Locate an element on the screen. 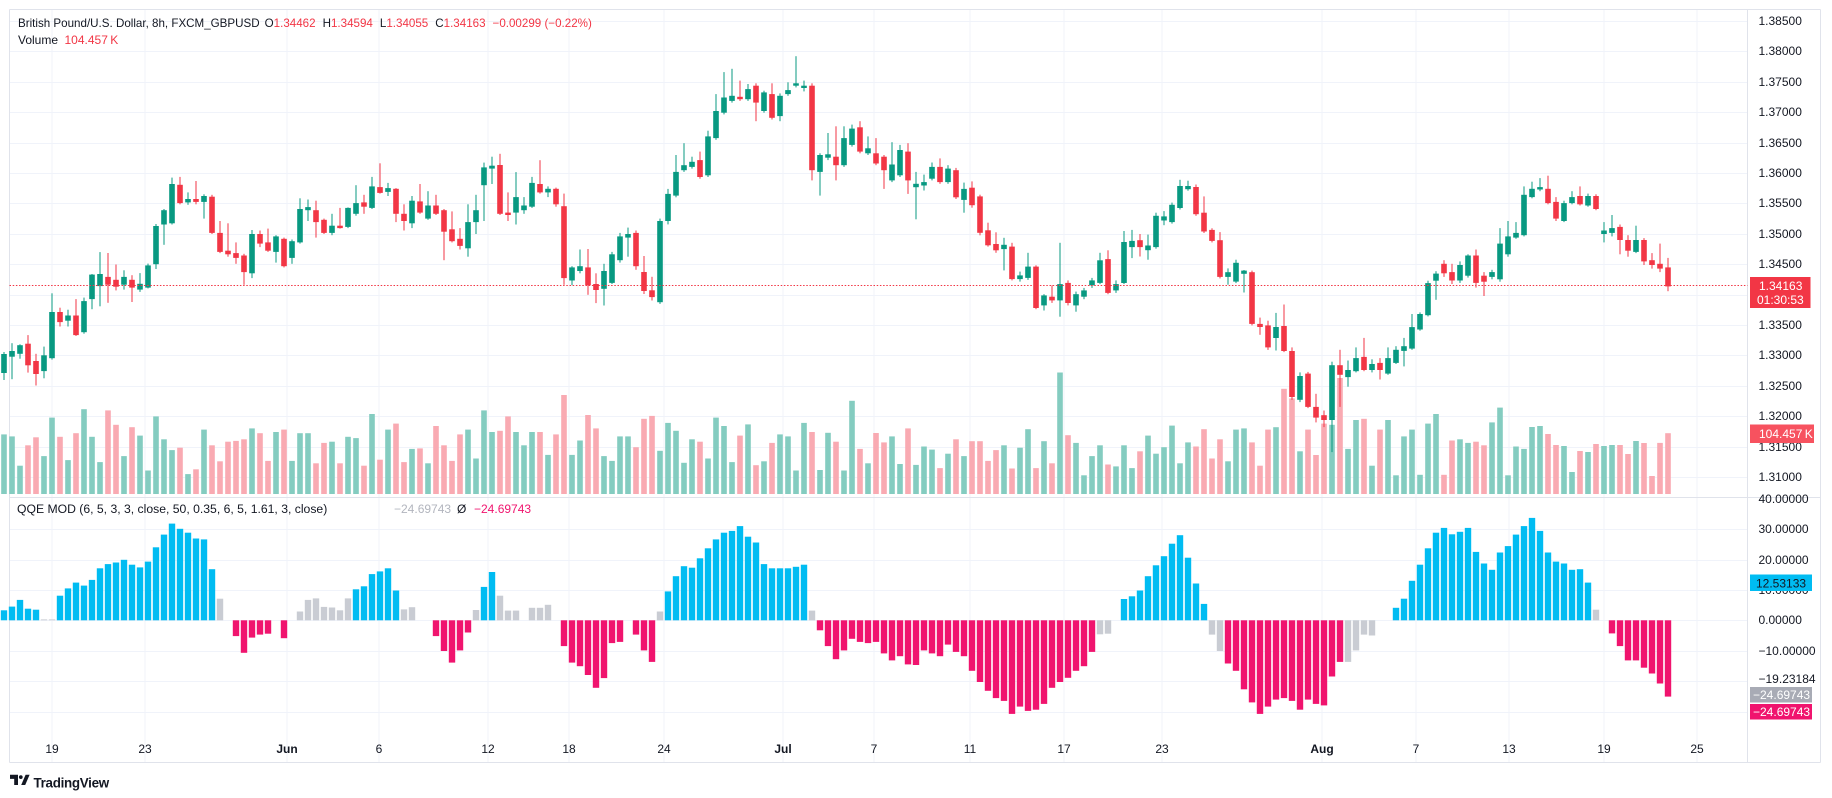 The image size is (1832, 798). svg-text: Ø is located at coordinates (461, 509).